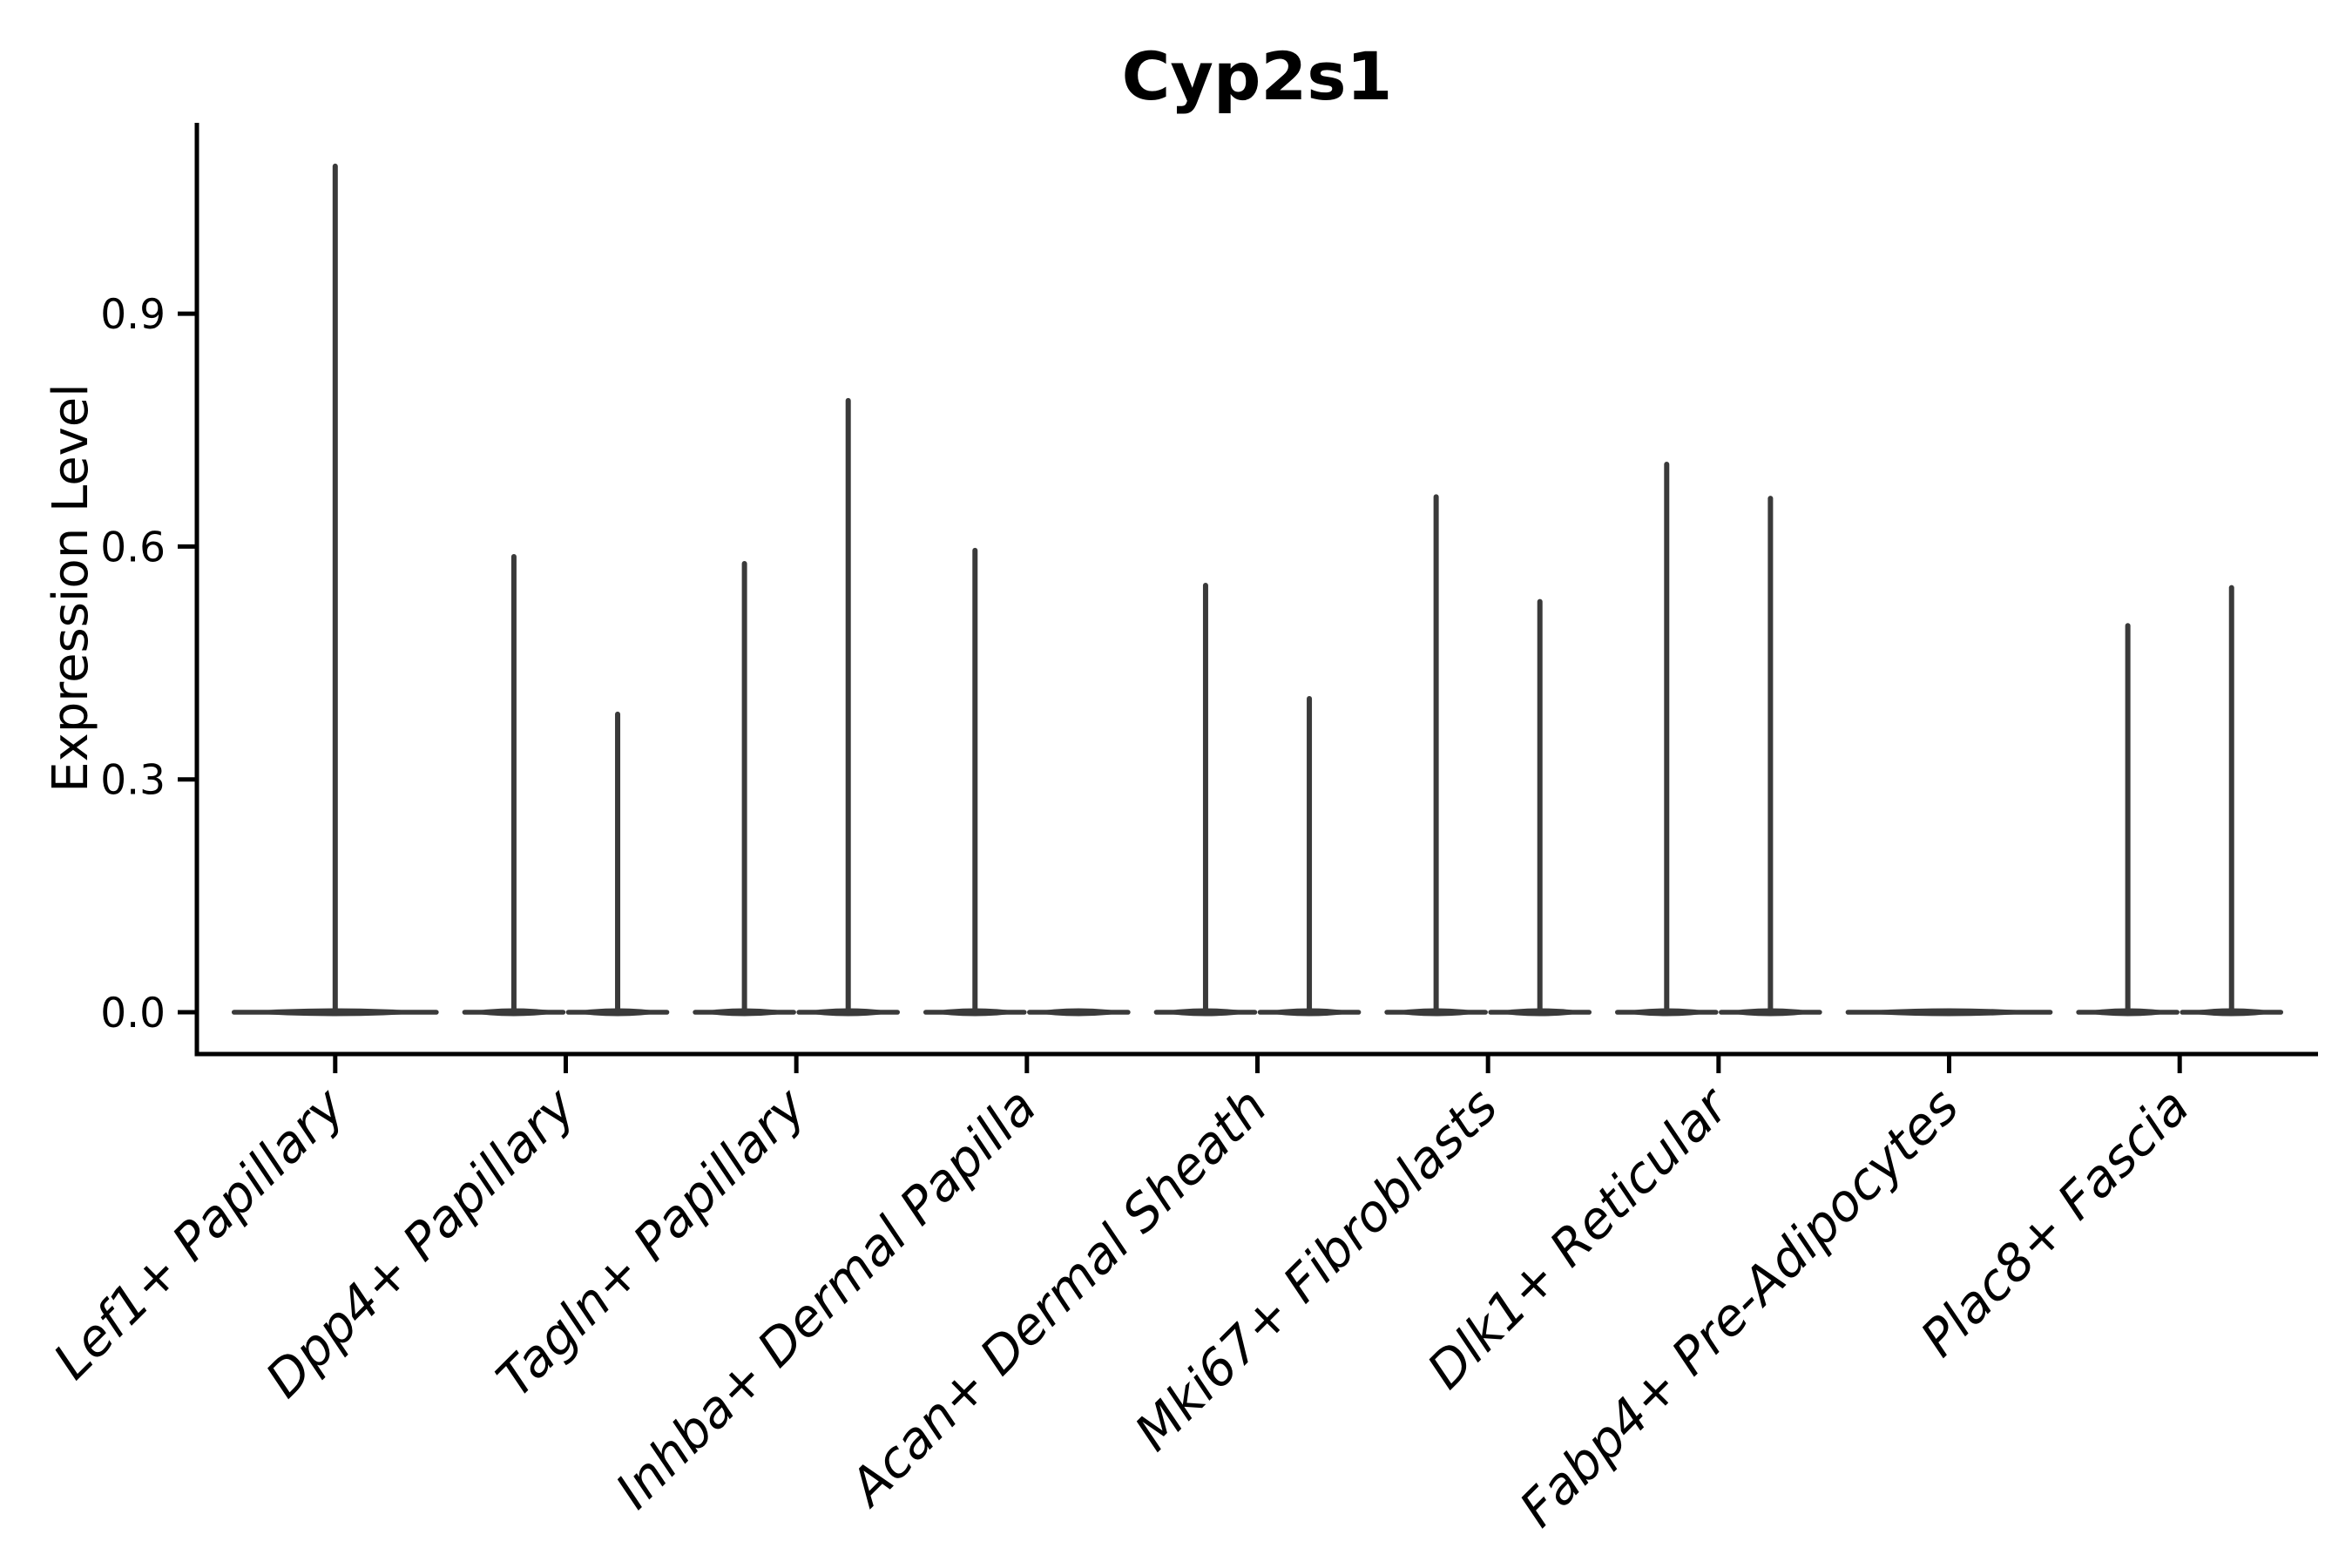 This screenshot has width=2352, height=1568. Describe the element at coordinates (1257, 76) in the screenshot. I see `chart-title: Cyp2s1` at that location.